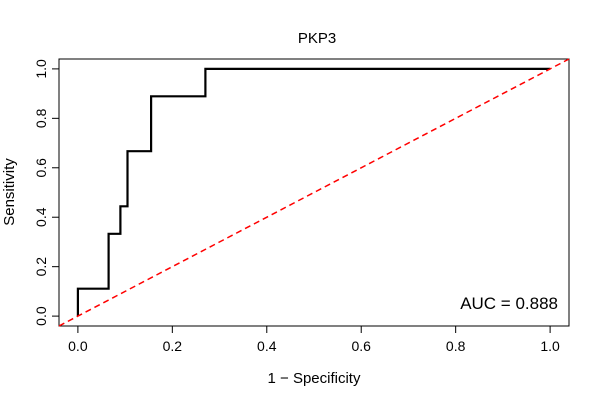  Describe the element at coordinates (78, 346) in the screenshot. I see `x-tick-label: 0.0` at that location.